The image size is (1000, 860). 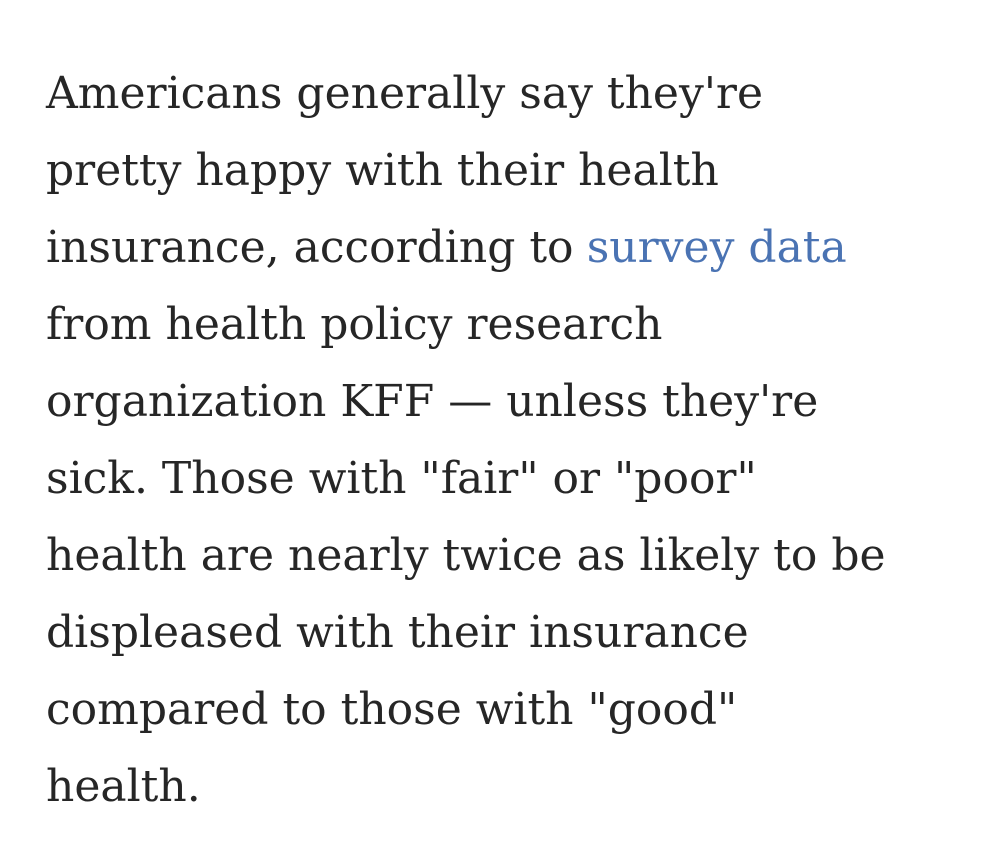 What do you see at coordinates (466, 555) in the screenshot?
I see `text-line: health are nearly twice as likely to be` at bounding box center [466, 555].